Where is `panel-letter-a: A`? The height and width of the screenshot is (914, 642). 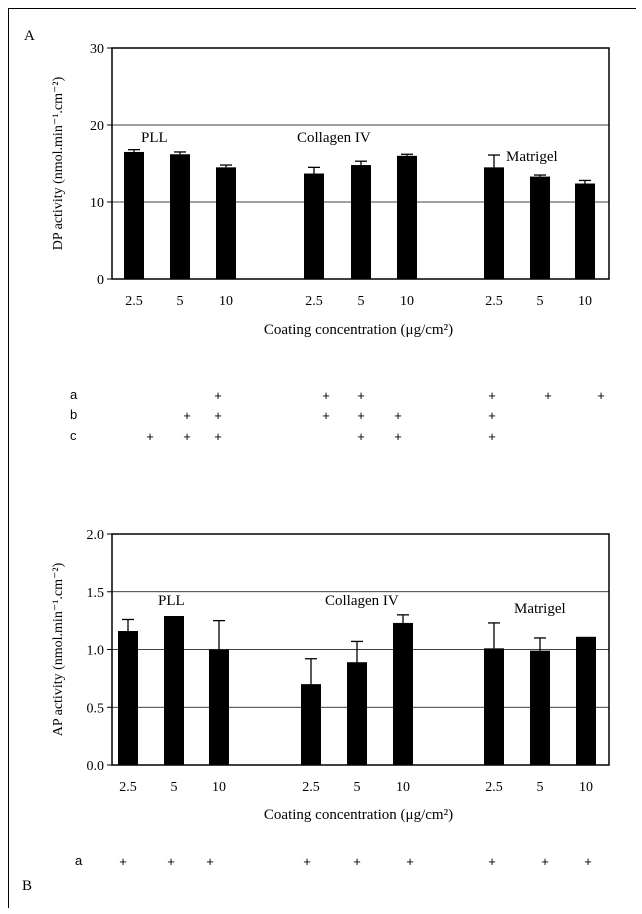
panel-letter-a: A is located at coordinates (29, 36).